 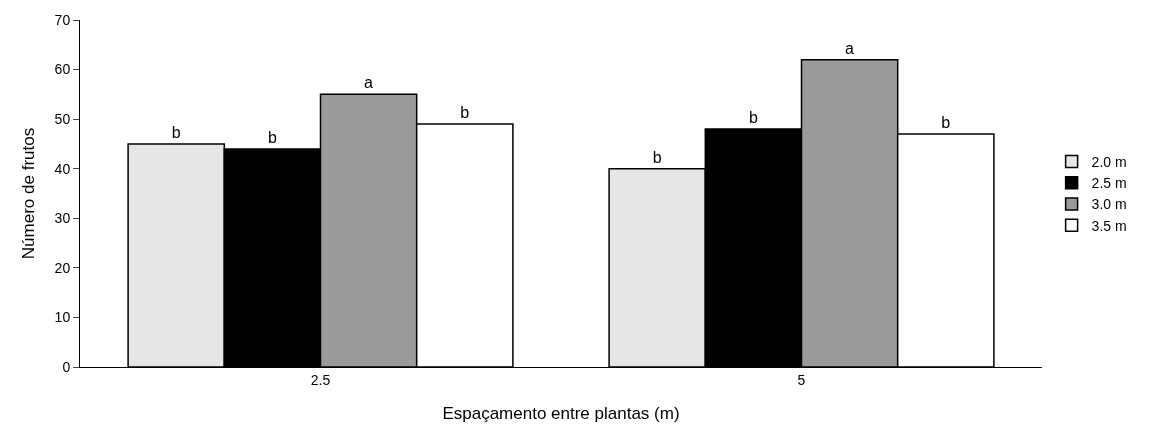 I want to click on y-tick-label: 0, so click(x=66, y=366).